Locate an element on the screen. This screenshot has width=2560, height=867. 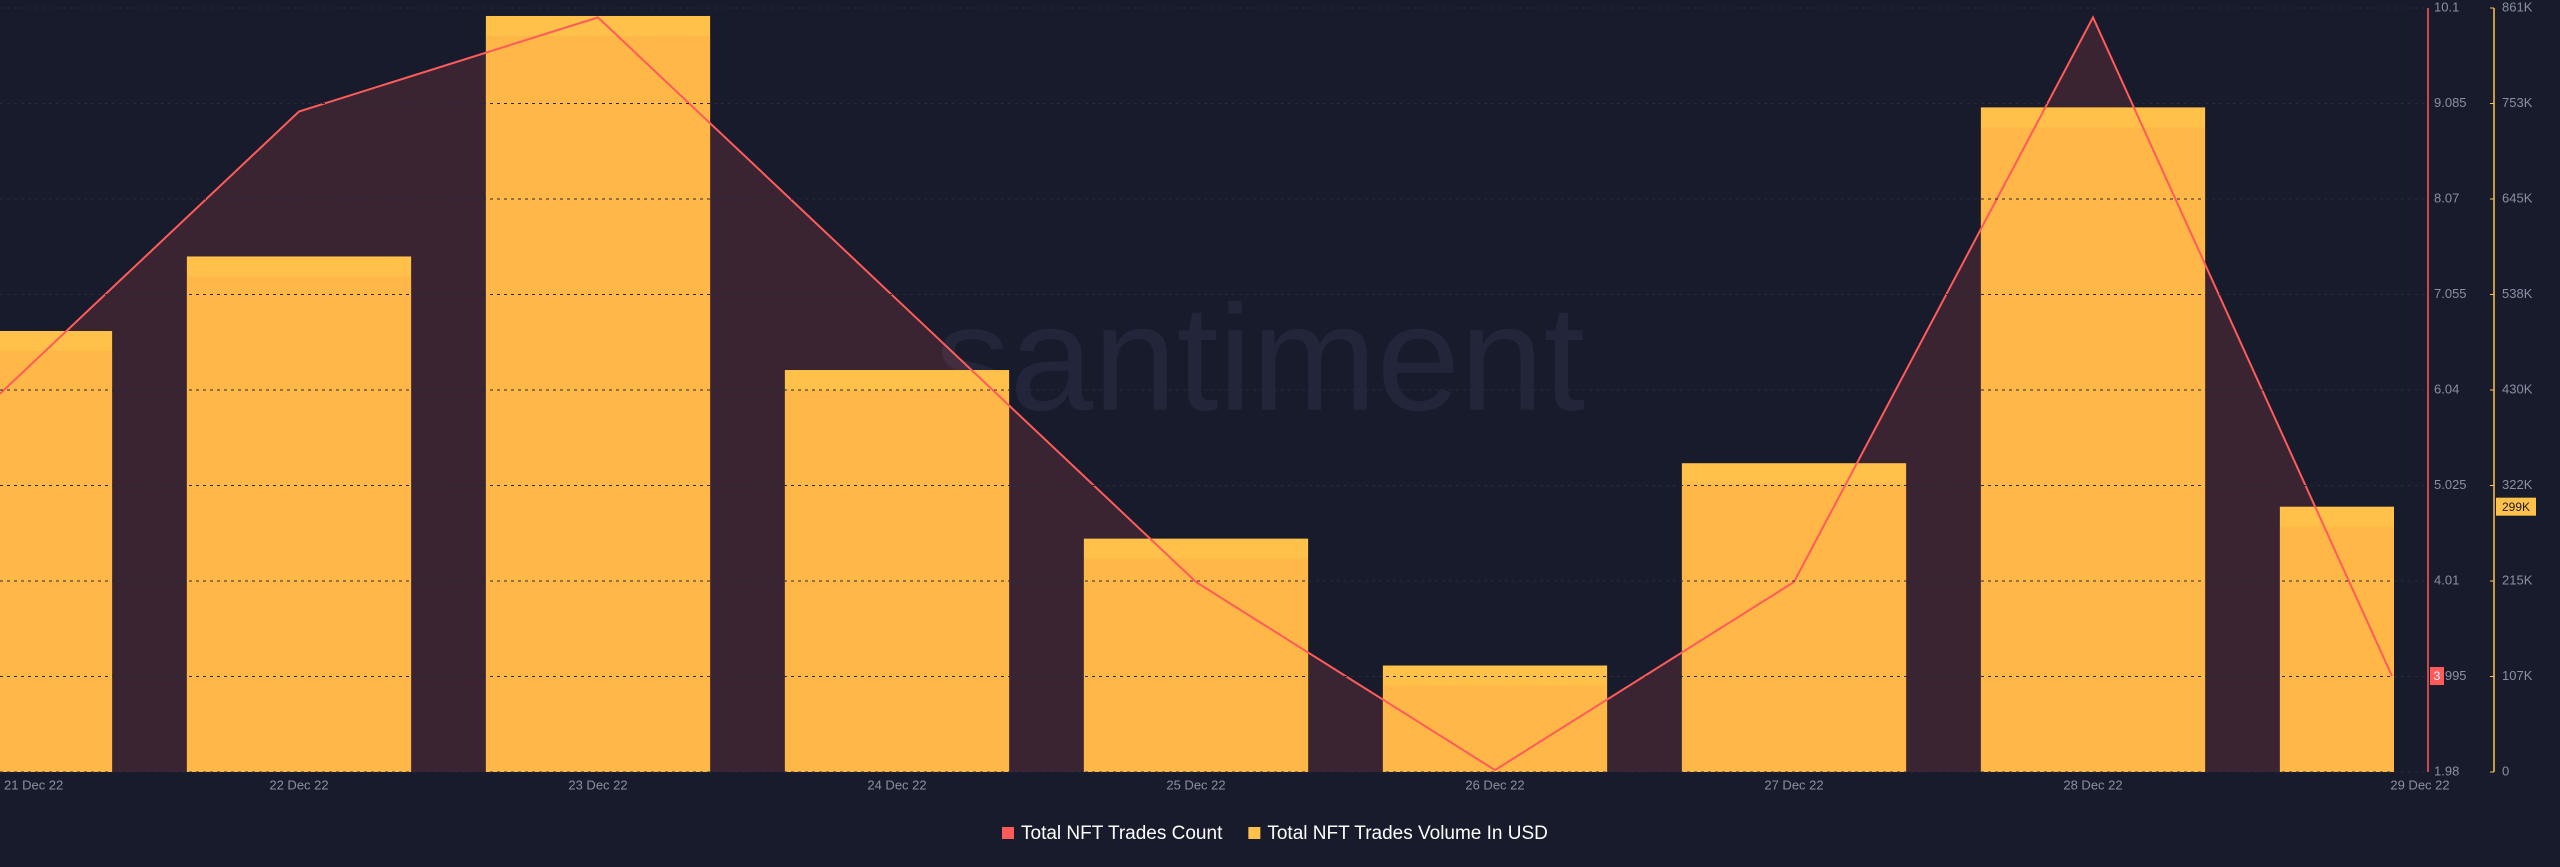
y2-tick-label: 861K is located at coordinates (2517, 7).